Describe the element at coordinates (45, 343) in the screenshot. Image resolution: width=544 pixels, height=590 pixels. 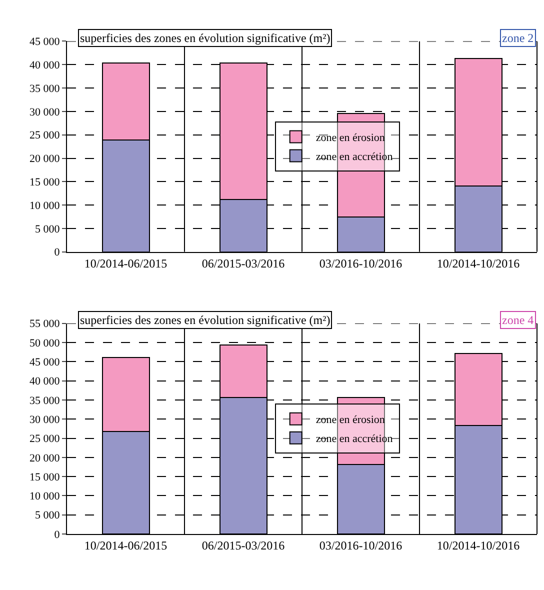
I see `y-tick-label: 50 000` at that location.